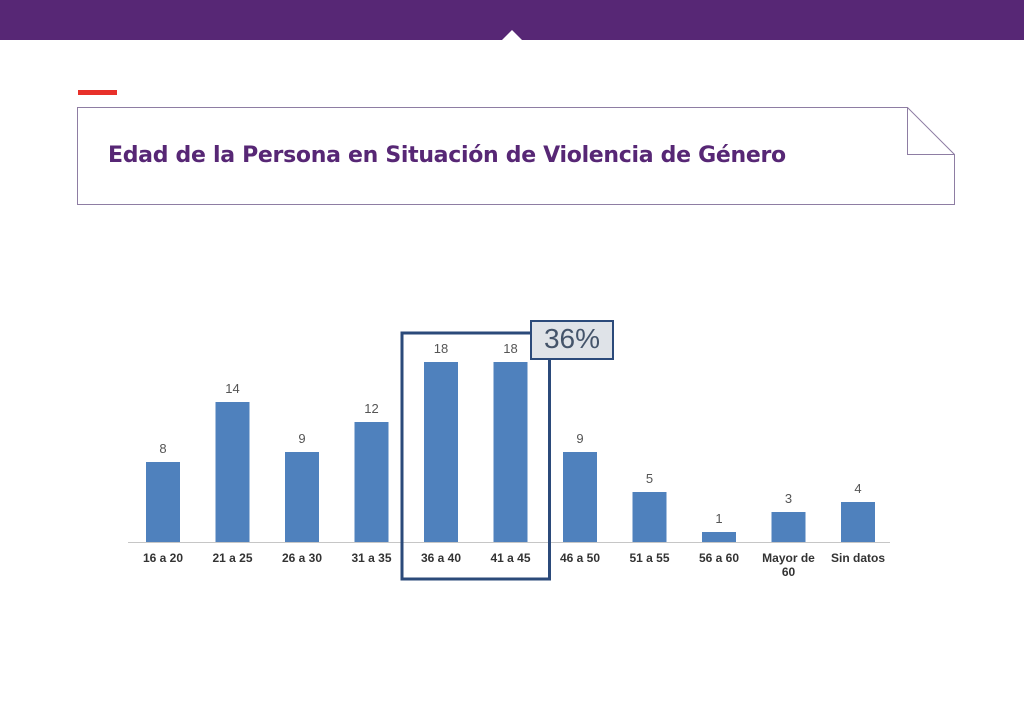 This screenshot has width=1024, height=724. I want to click on x-tick-label: 36 a 40, so click(441, 558).